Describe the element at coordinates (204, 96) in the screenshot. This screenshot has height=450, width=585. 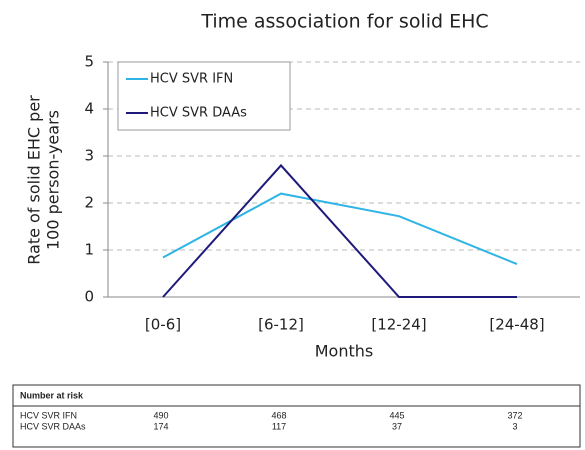
I see `legend-frame` at that location.